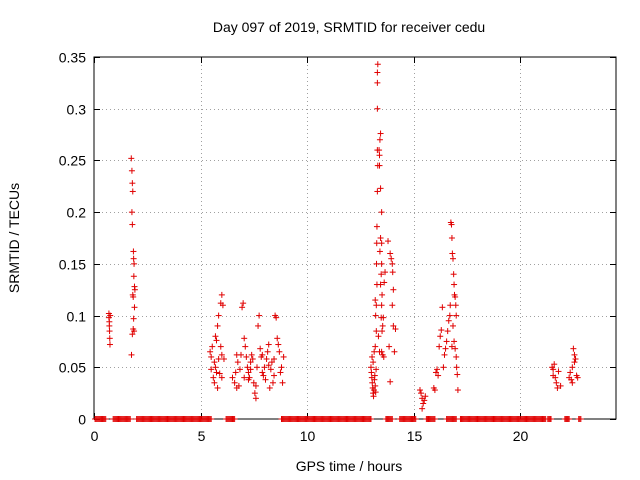 The image size is (640, 480). Describe the element at coordinates (14, 238) in the screenshot. I see `y-axis-label: SRMTID / TECUs` at that location.